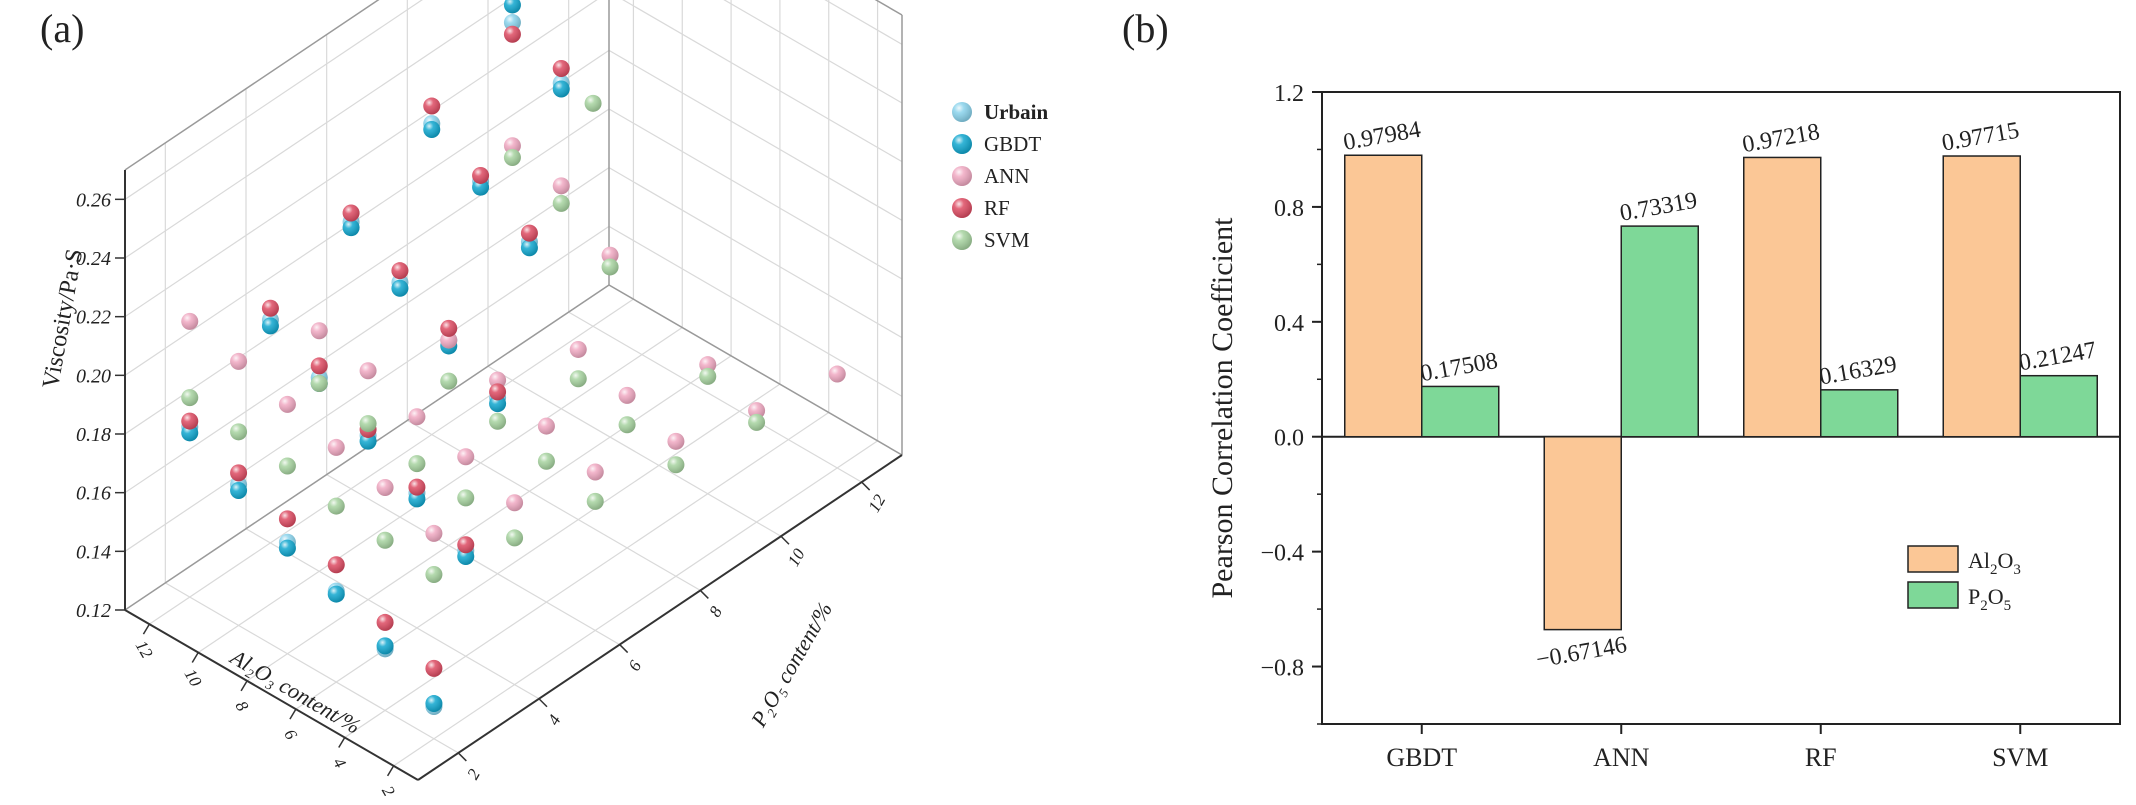 This screenshot has height=805, width=2136. I want to click on bar-value-label: −0.67146, so click(1581, 653).